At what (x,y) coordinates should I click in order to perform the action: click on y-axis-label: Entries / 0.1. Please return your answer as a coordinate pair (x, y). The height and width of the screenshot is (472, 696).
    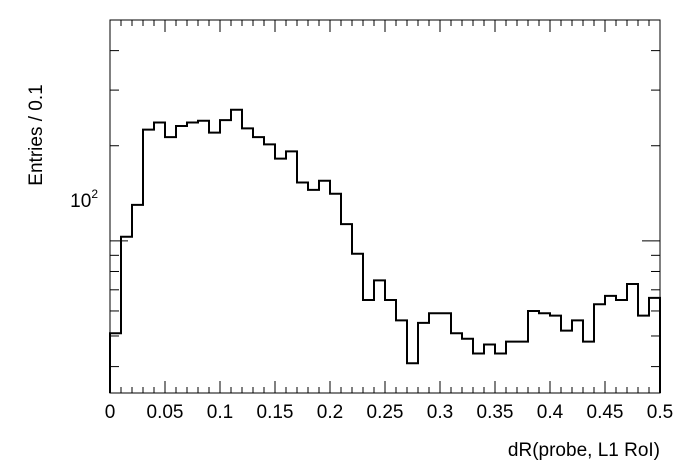
    Looking at the image, I should click on (36, 134).